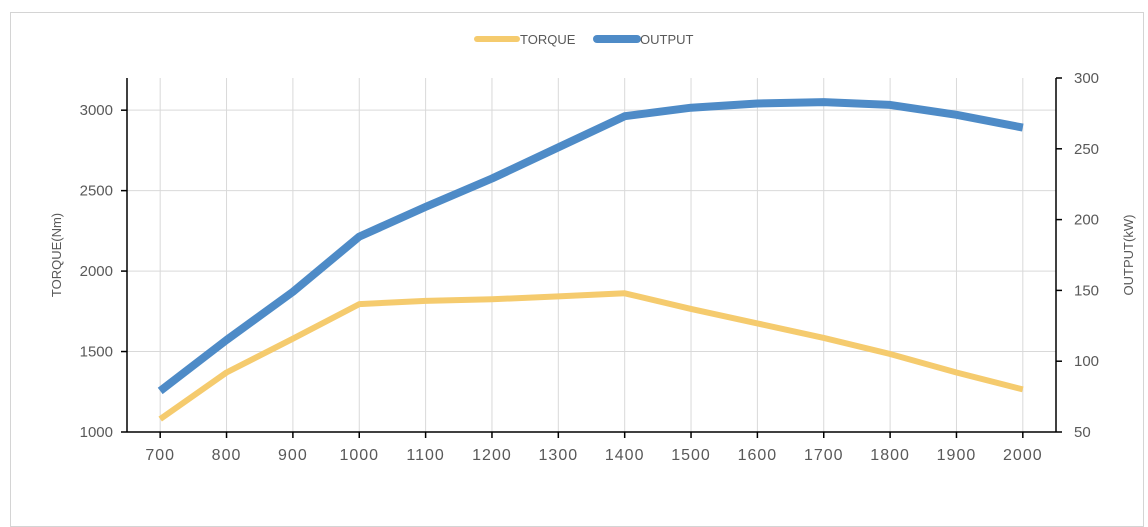  Describe the element at coordinates (1086, 149) in the screenshot. I see `right-y-tick-label: 250` at that location.